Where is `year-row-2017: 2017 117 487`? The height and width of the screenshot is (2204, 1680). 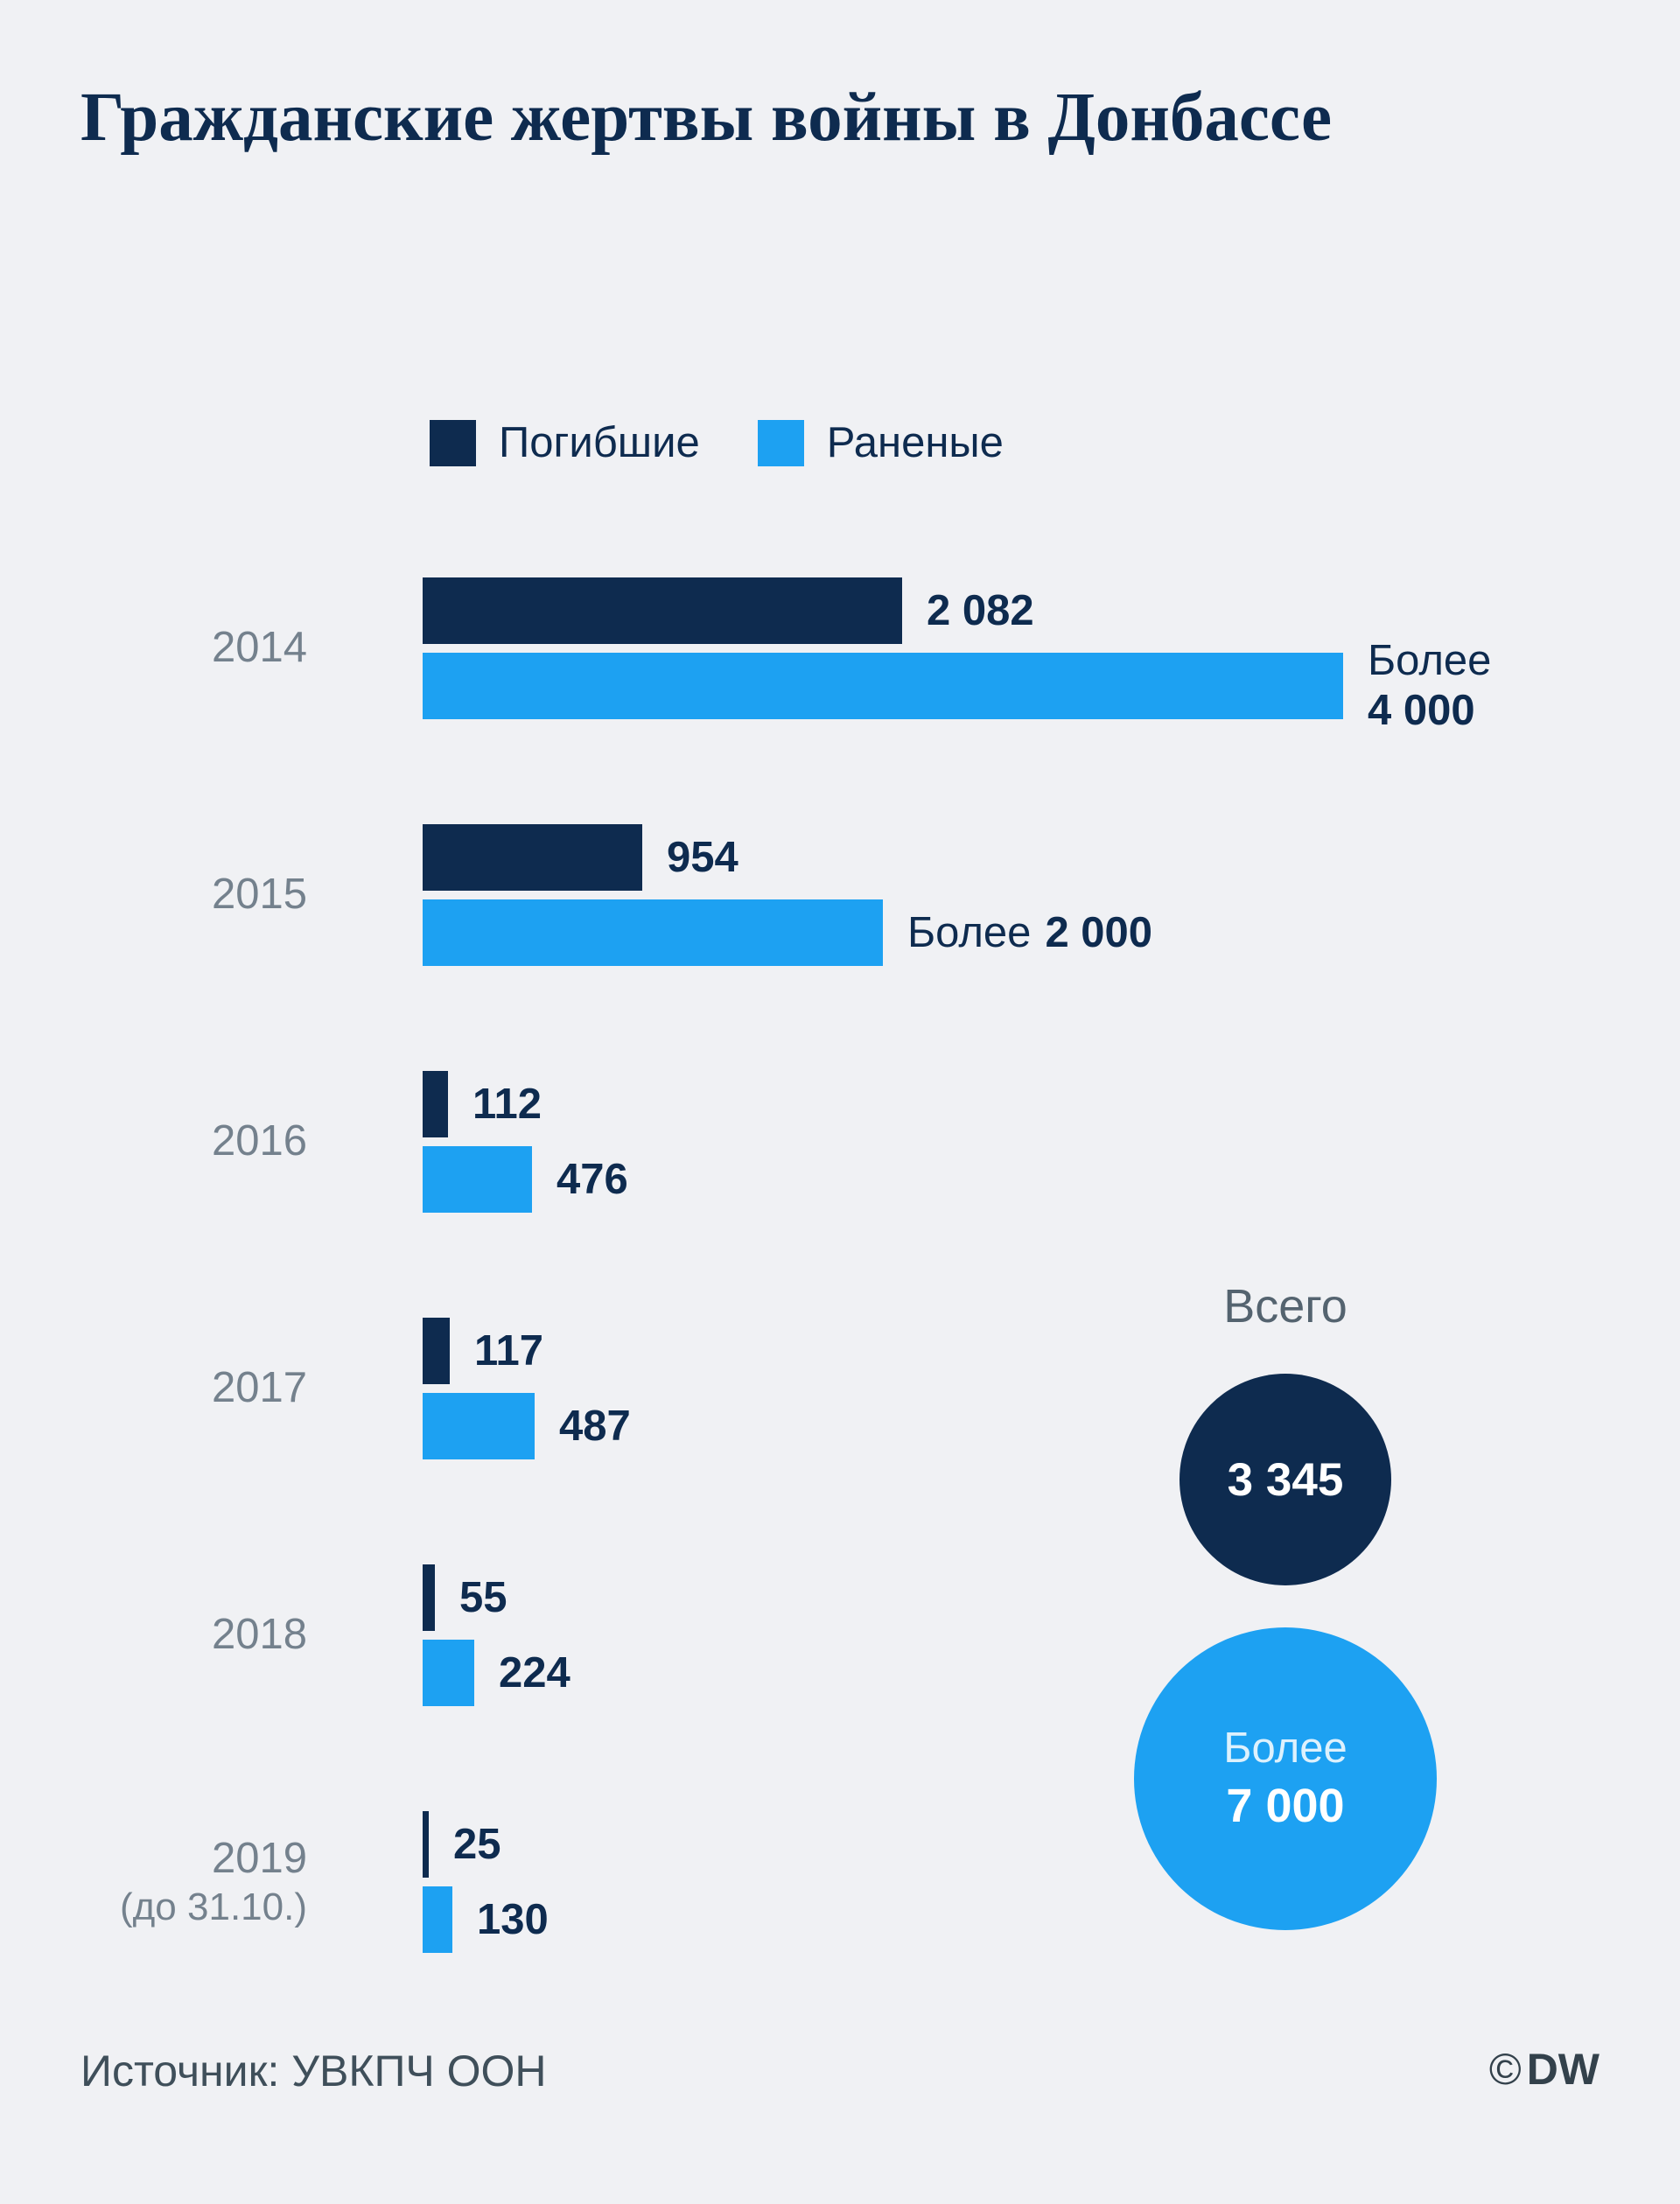 year-row-2017: 2017 117 487 is located at coordinates (785, 1388).